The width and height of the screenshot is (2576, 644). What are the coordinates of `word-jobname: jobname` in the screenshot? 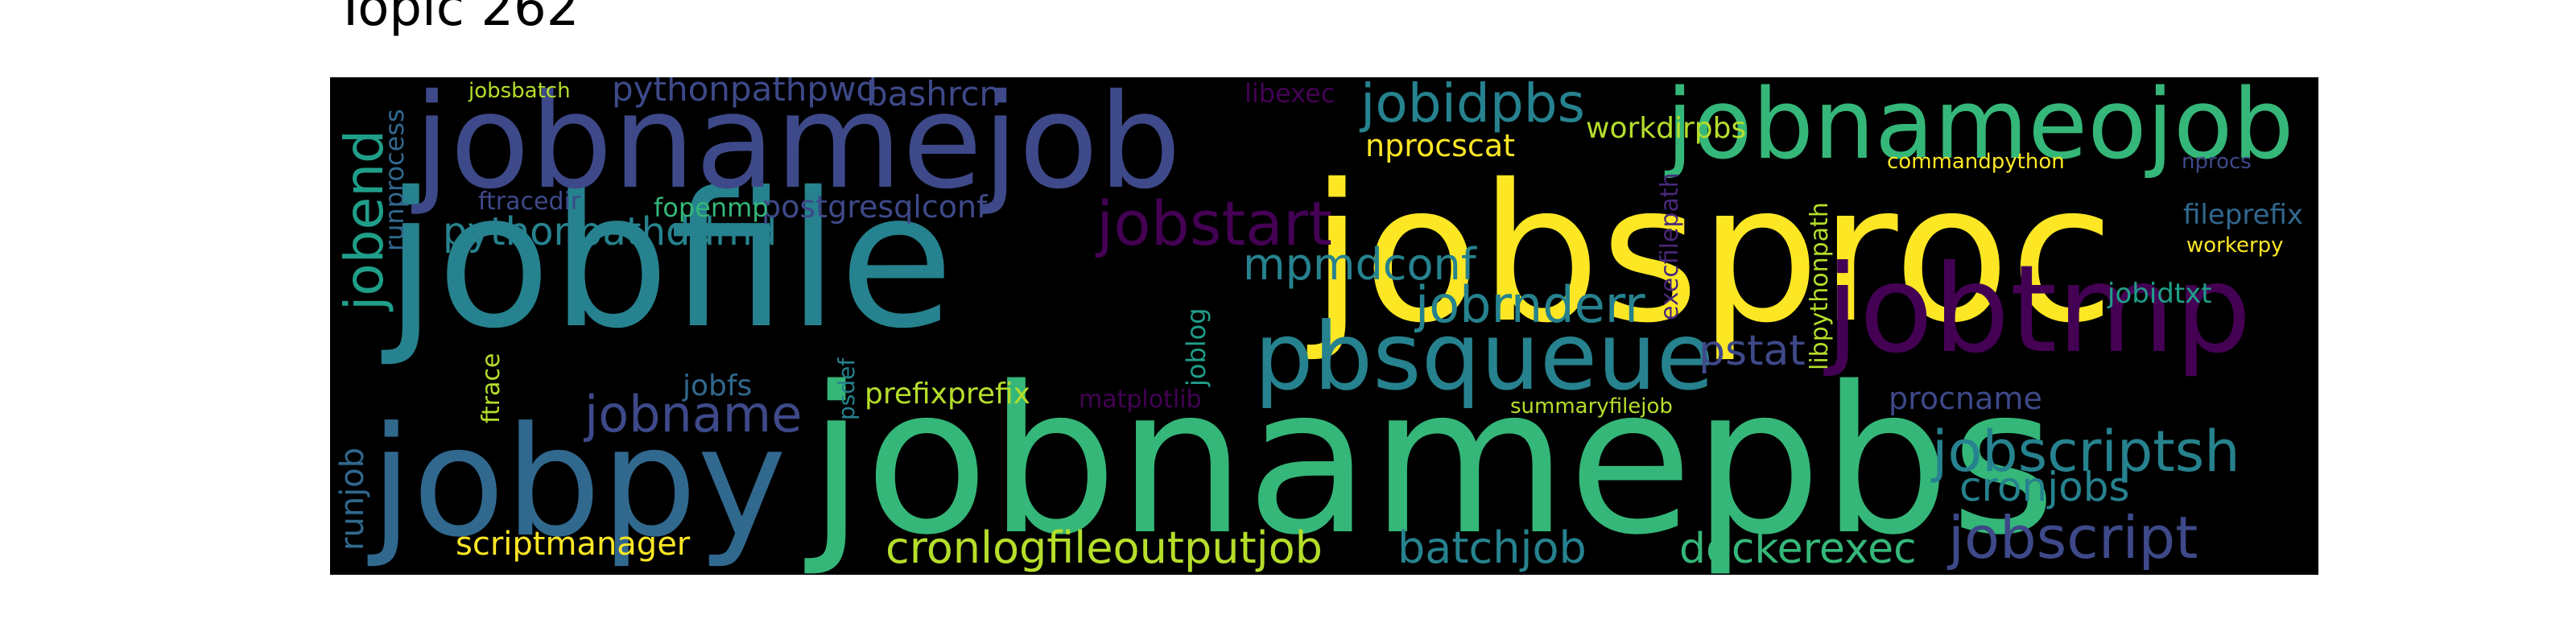 It's located at (693, 414).